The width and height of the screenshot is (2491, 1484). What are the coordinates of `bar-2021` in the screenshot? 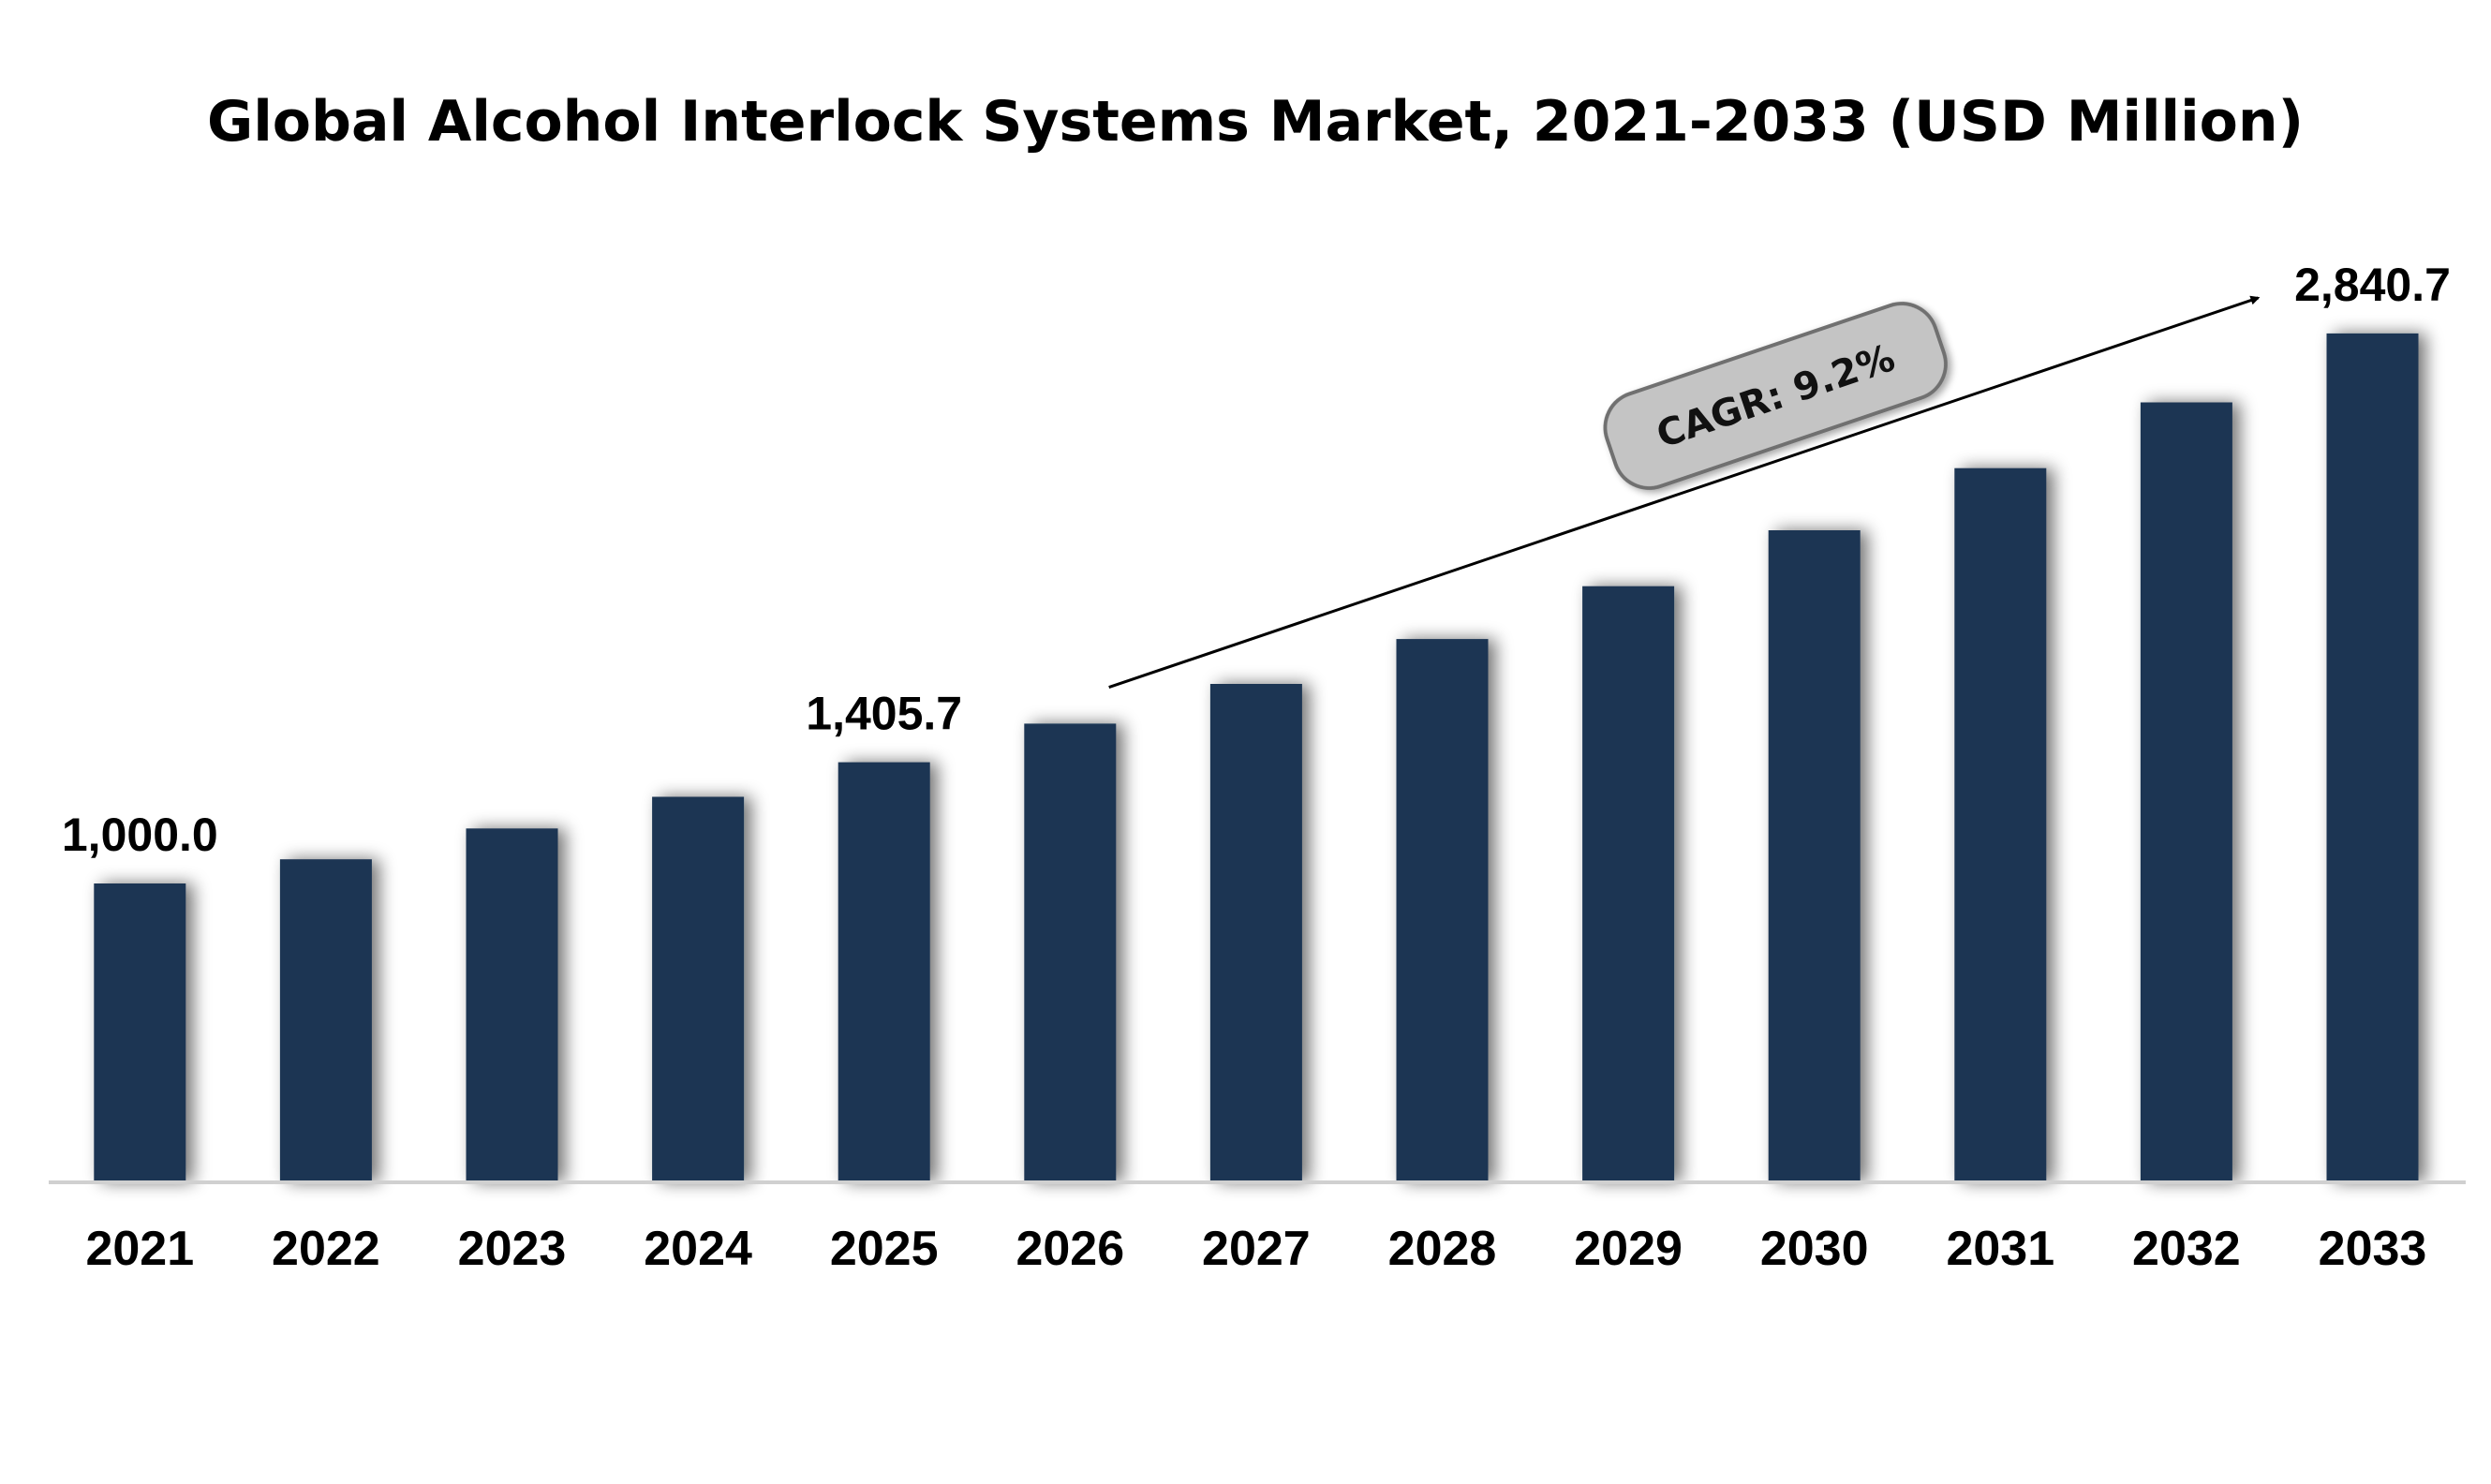 It's located at (140, 1032).